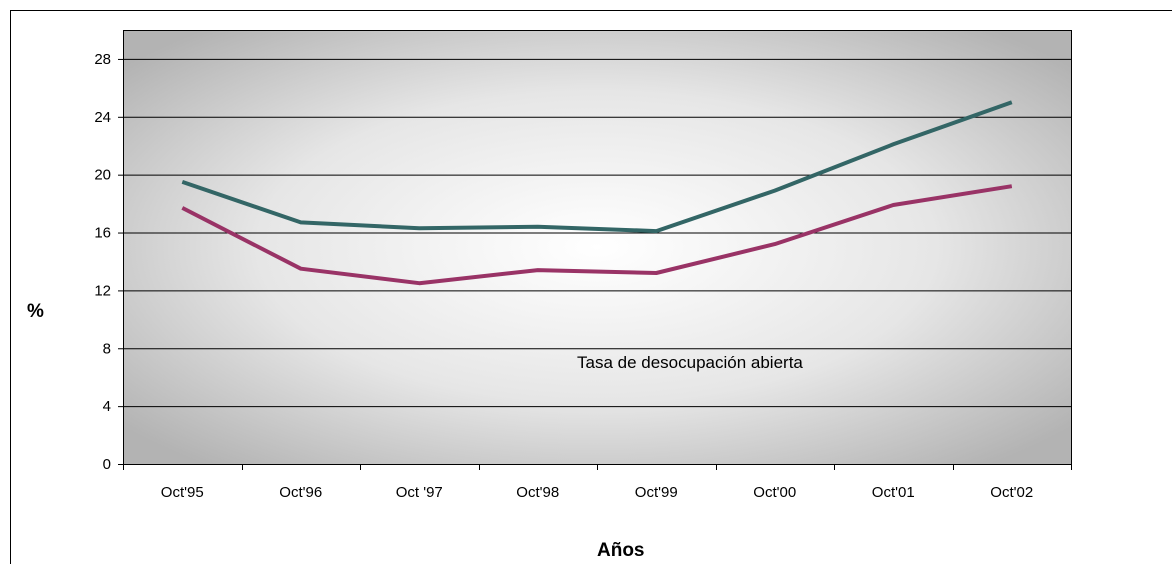 This screenshot has width=1172, height=564. What do you see at coordinates (107, 464) in the screenshot?
I see `y-tick-label: 0` at bounding box center [107, 464].